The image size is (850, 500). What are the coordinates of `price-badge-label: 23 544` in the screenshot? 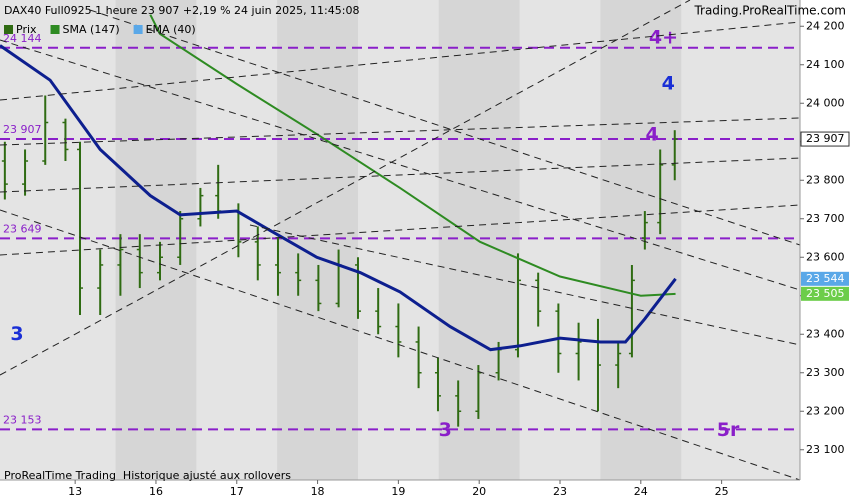 It's located at (825, 278).